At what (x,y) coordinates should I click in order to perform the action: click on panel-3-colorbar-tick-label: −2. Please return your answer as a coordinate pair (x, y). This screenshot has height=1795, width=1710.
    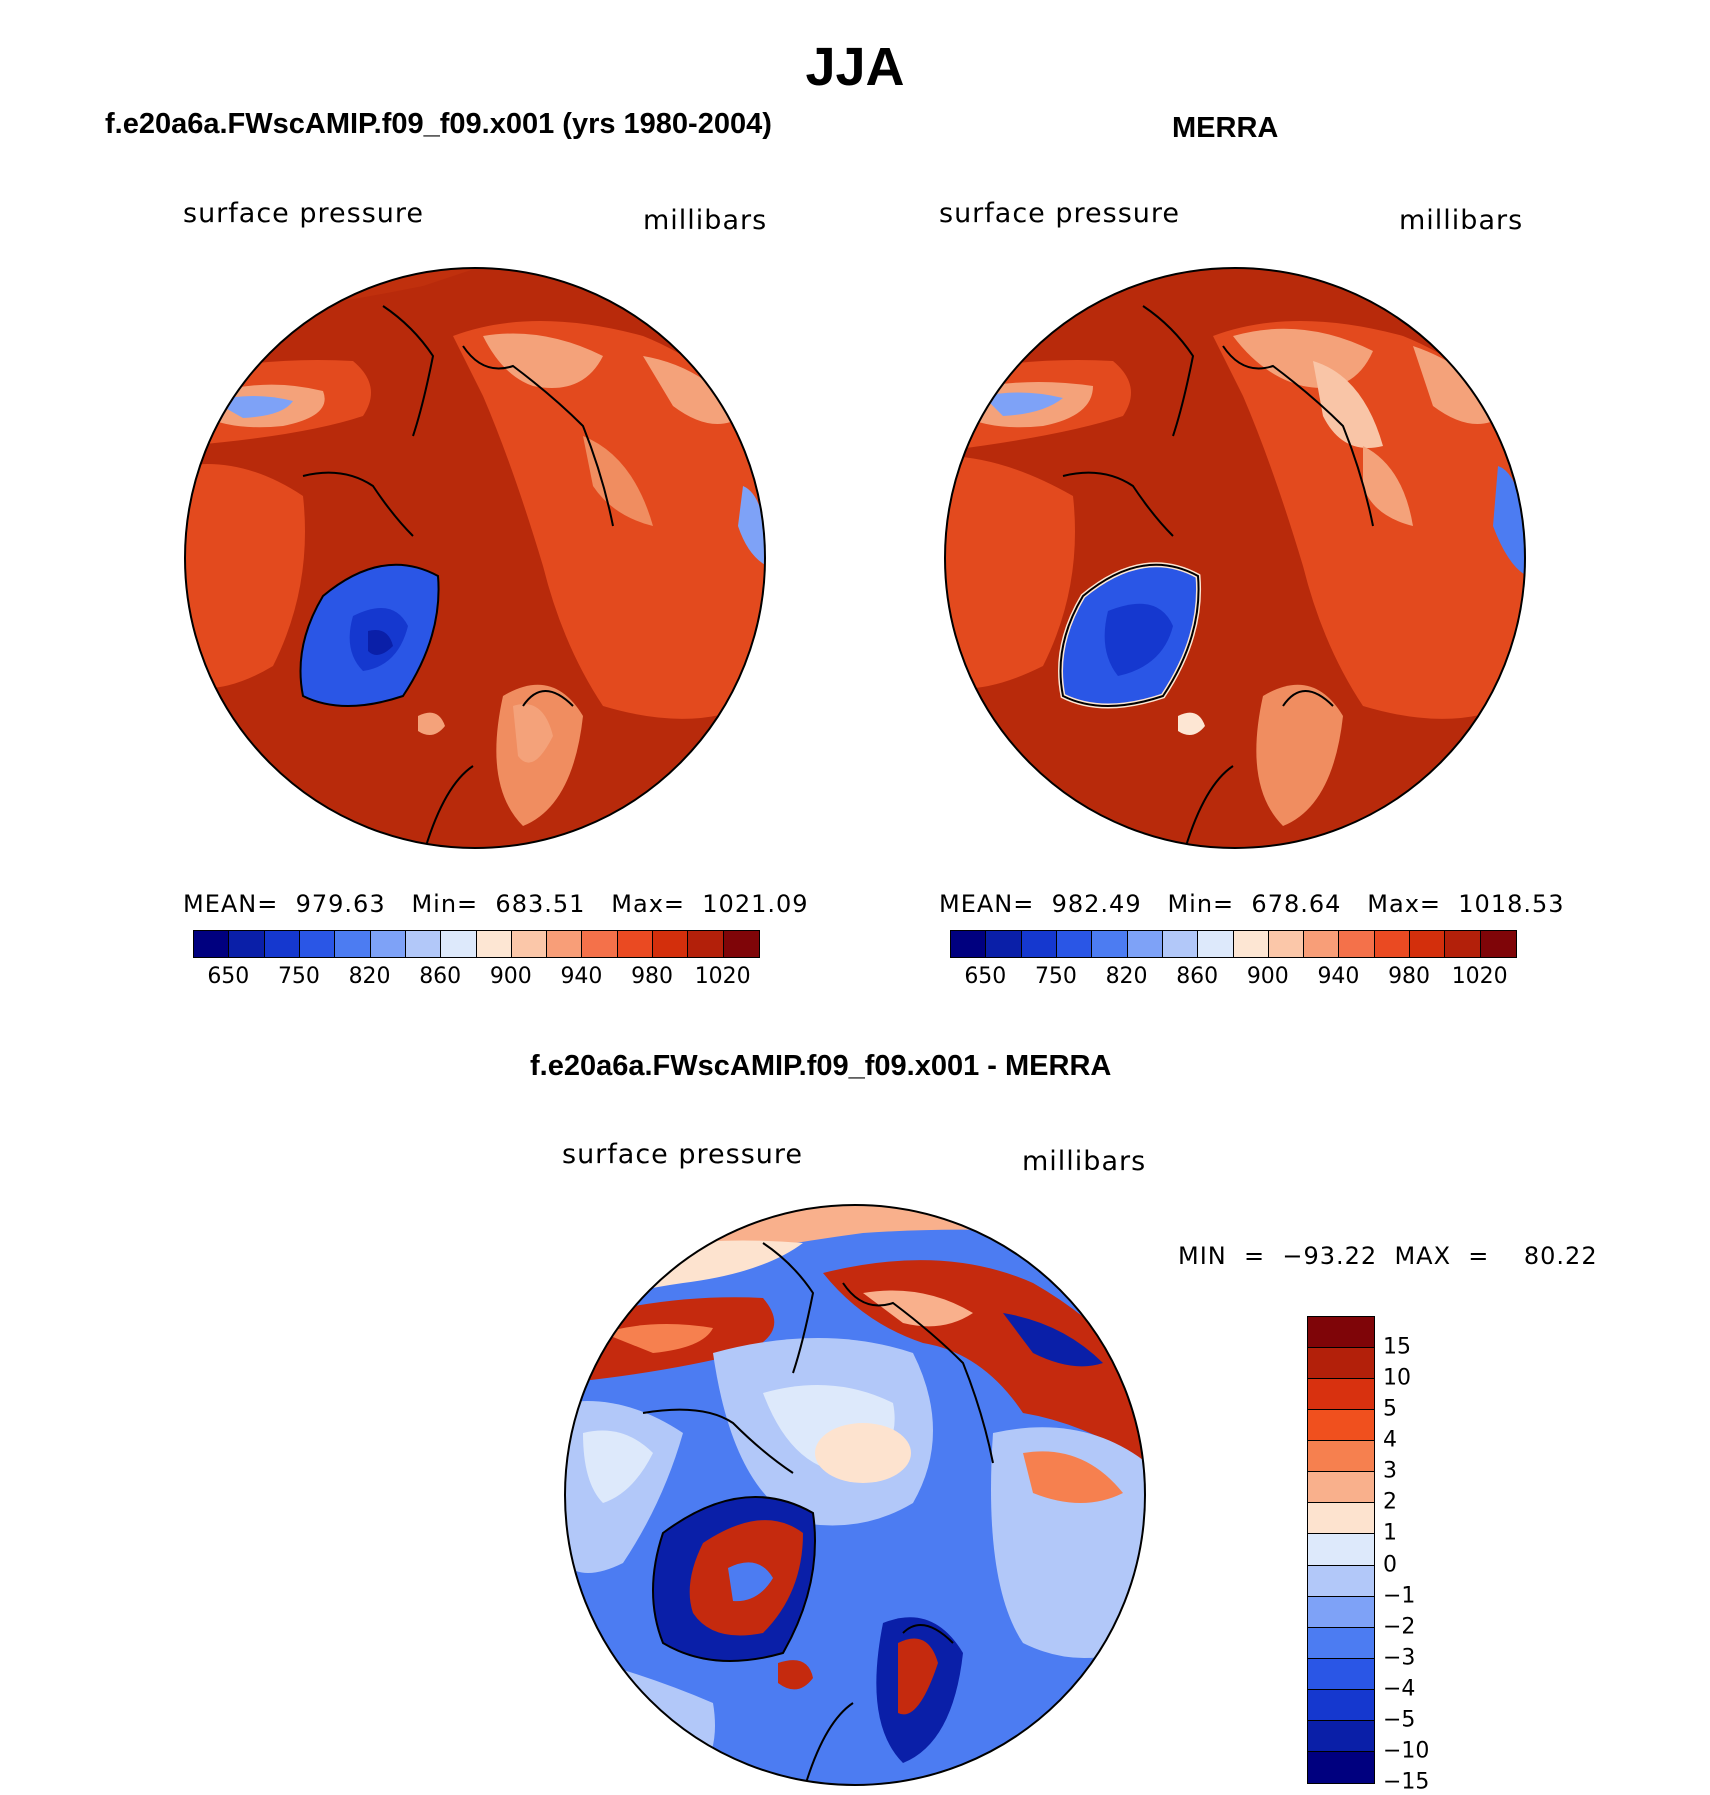
    Looking at the image, I should click on (1399, 1627).